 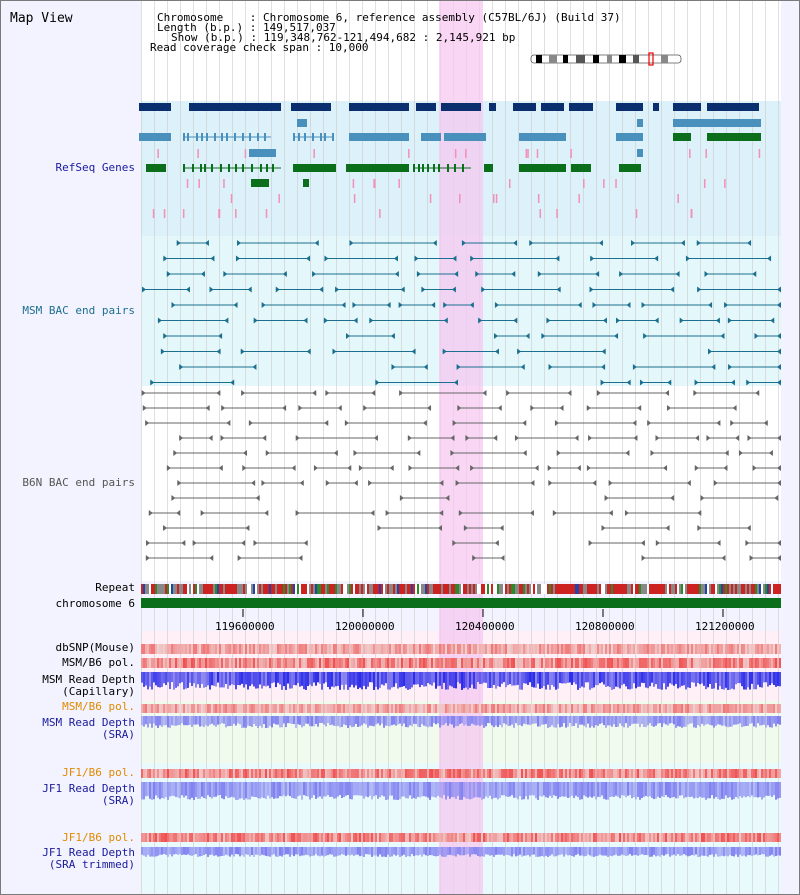 What do you see at coordinates (95, 603) in the screenshot?
I see `track-label-chromosome: chromosome 6` at bounding box center [95, 603].